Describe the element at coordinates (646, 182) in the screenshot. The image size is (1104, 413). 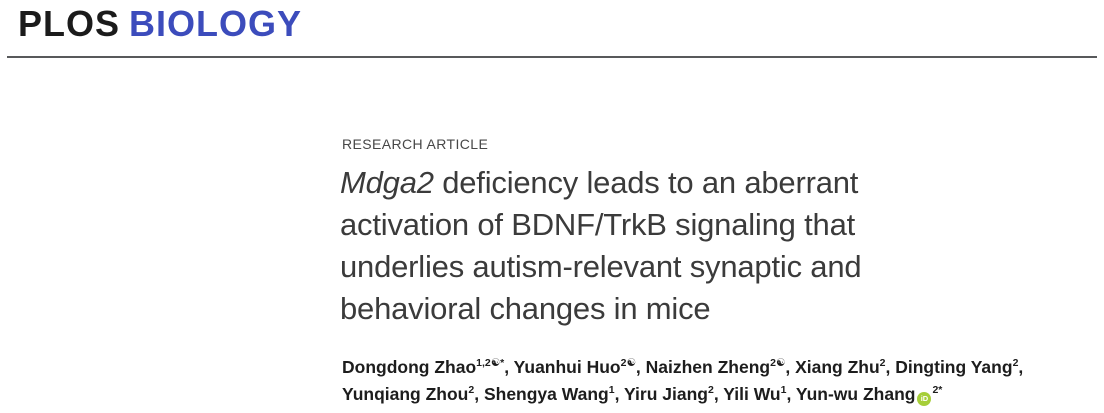
I see `title-line-1-rest: deficiency leads to an aberrant` at that location.